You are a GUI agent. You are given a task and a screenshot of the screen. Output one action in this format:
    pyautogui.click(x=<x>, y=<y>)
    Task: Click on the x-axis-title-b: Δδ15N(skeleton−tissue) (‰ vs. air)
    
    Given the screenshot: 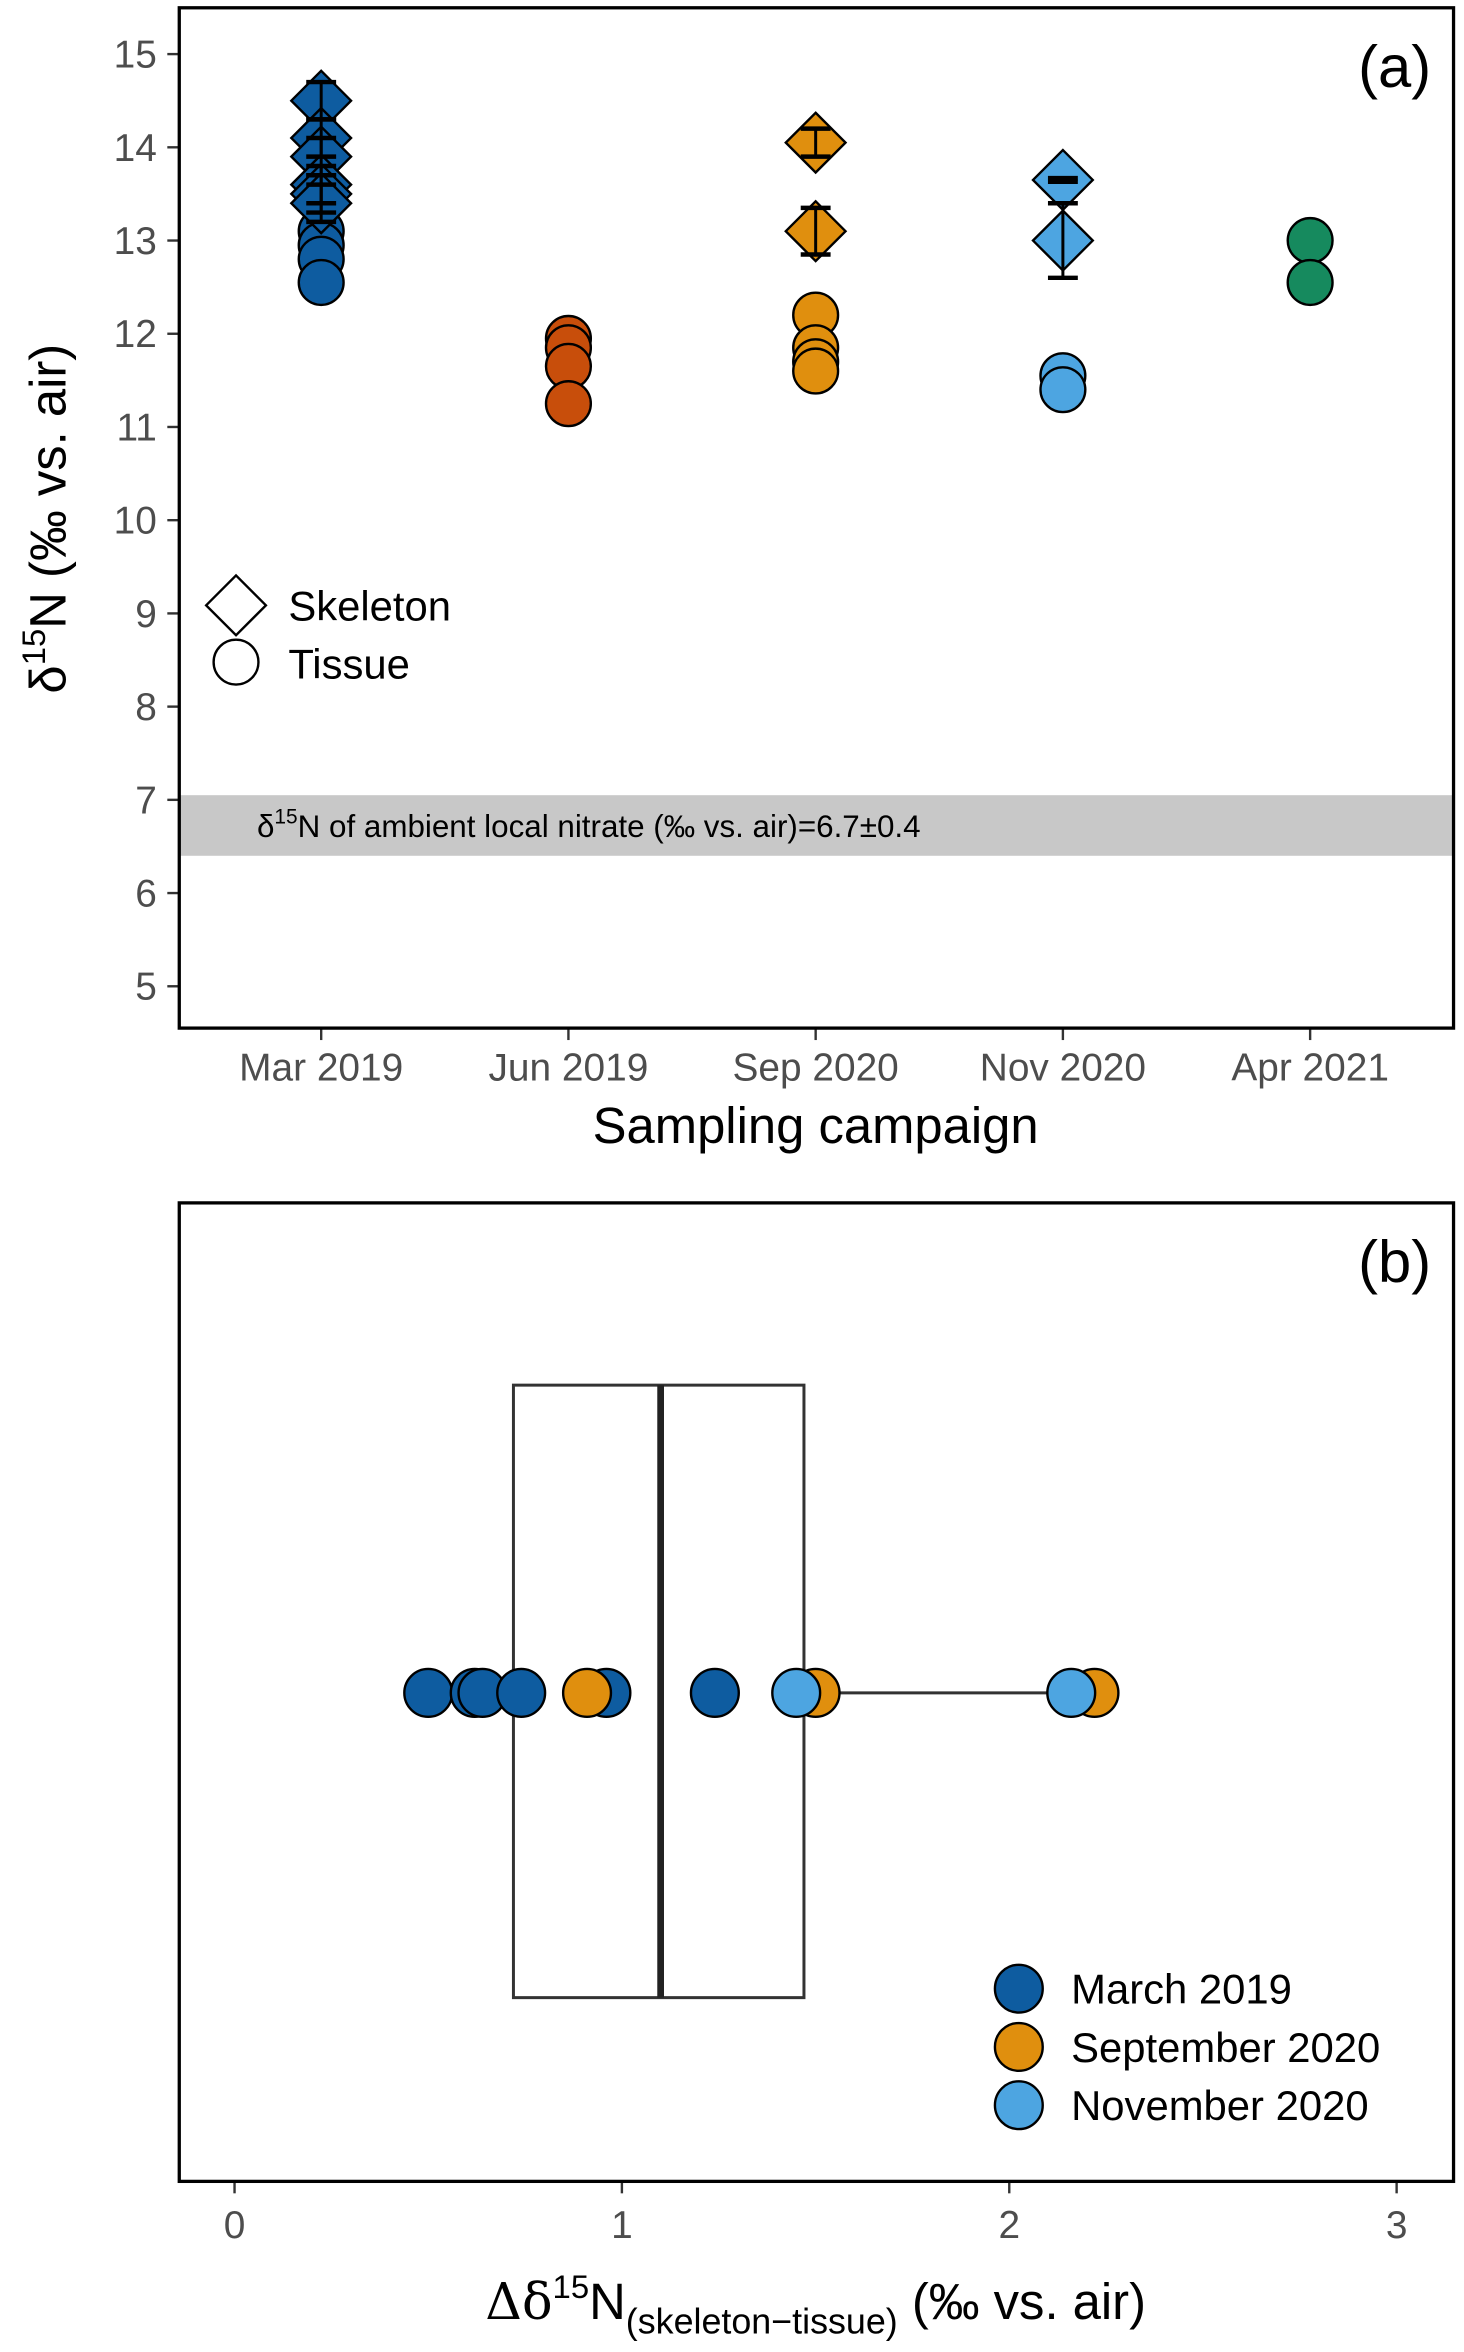 What is the action you would take?
    pyautogui.click(x=815, y=2305)
    